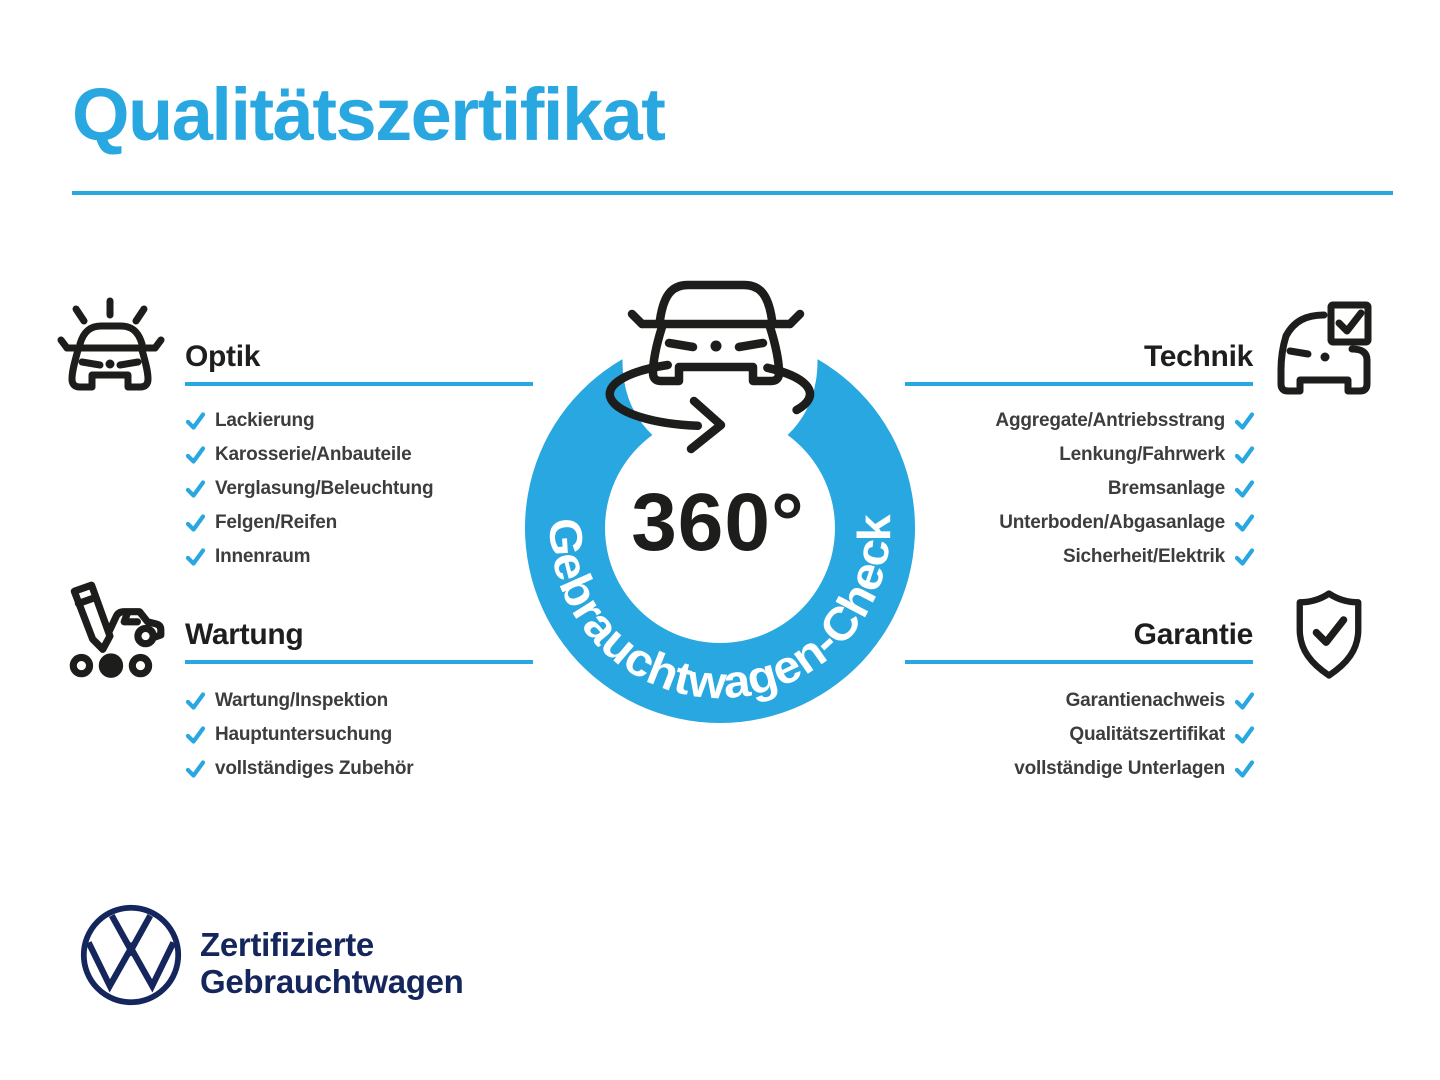  I want to click on checklist-item: Aggregate/Antriebsstrang, so click(1060, 421).